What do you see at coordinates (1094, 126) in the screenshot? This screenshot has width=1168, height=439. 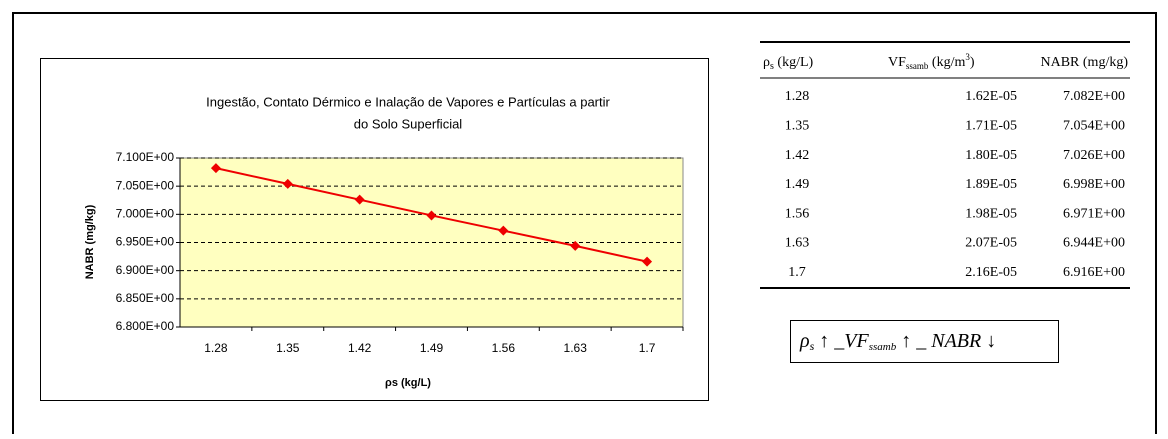 I see `table-cell: 7.054E+00` at bounding box center [1094, 126].